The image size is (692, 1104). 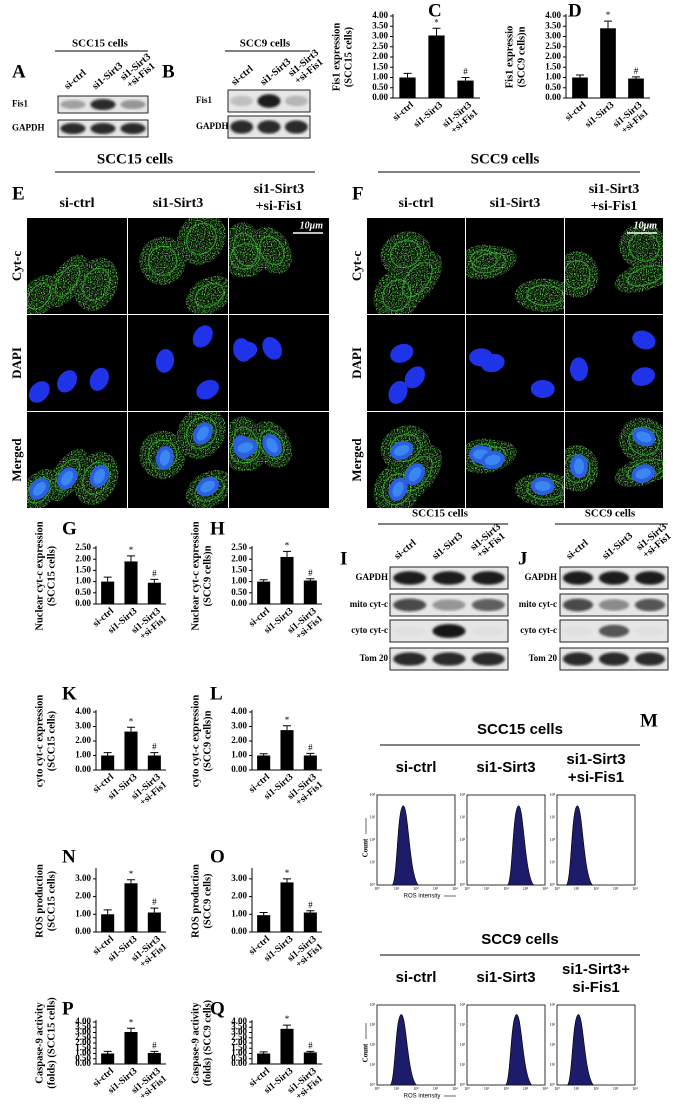 I want to click on x-tick-label: si1-Sirt3, so click(x=600, y=115).